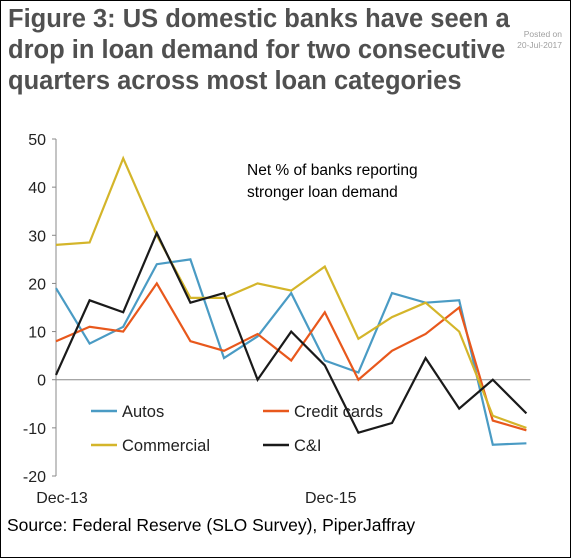 The height and width of the screenshot is (558, 571). Describe the element at coordinates (62, 498) in the screenshot. I see `x-tick-label: Dec-13` at that location.